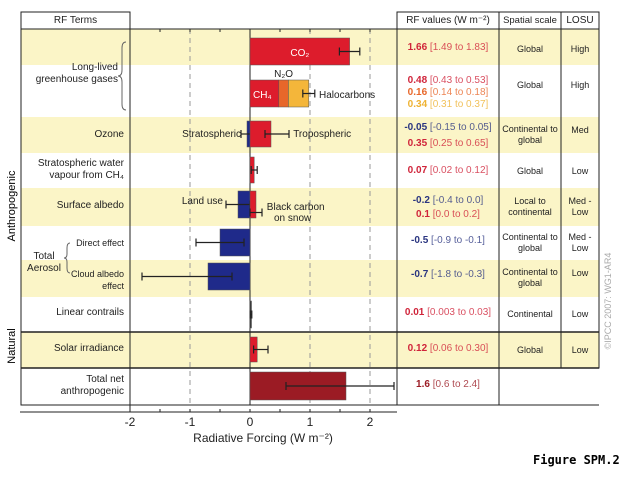 This screenshot has height=479, width=640. I want to click on rf-value: 0.12 [0.06 to 0.30], so click(448, 349).